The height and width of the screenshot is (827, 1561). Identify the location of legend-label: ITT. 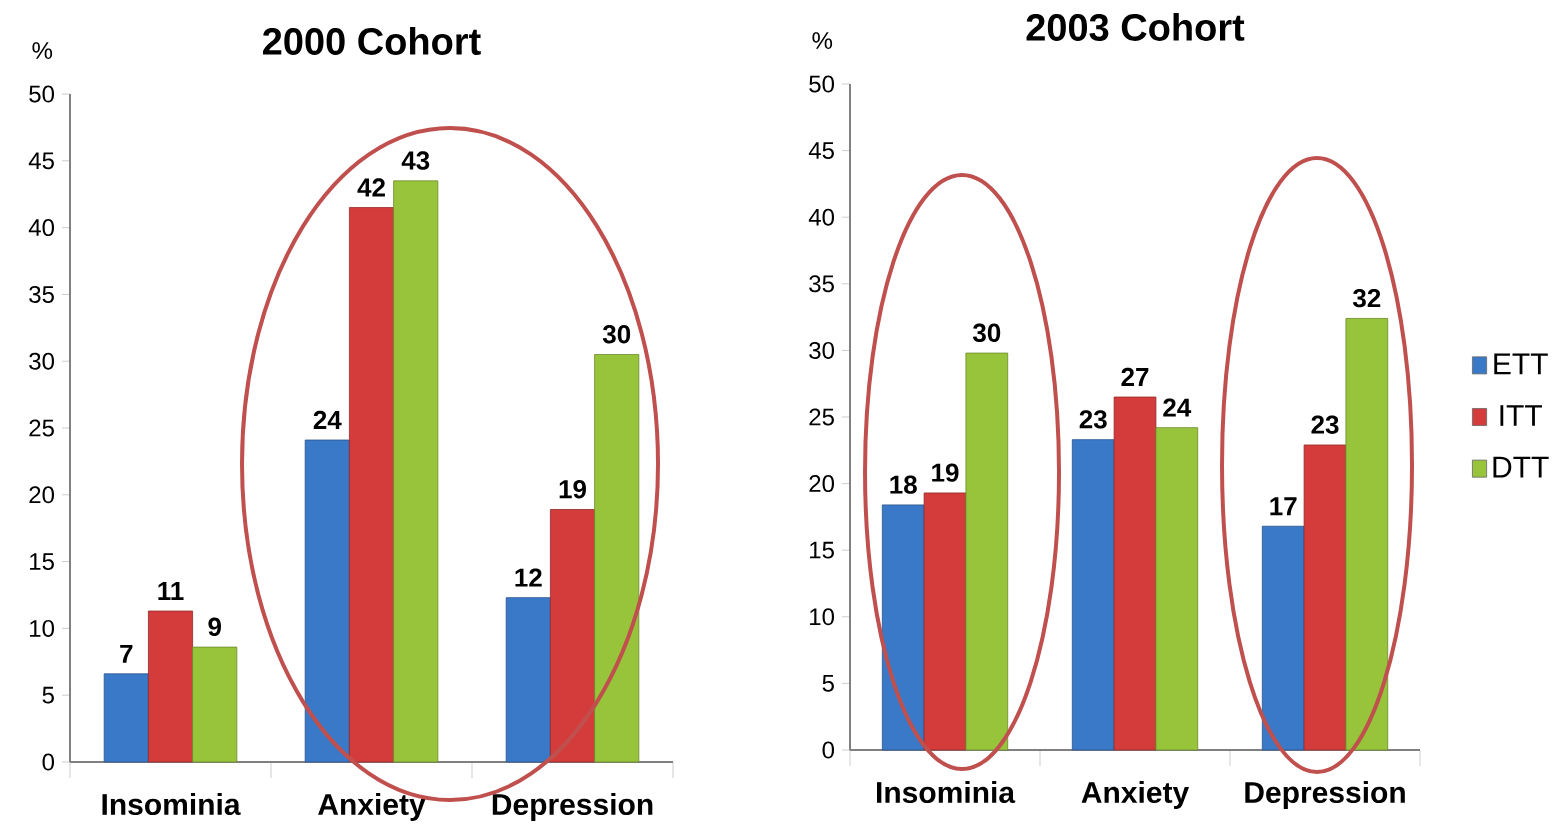
(1521, 415).